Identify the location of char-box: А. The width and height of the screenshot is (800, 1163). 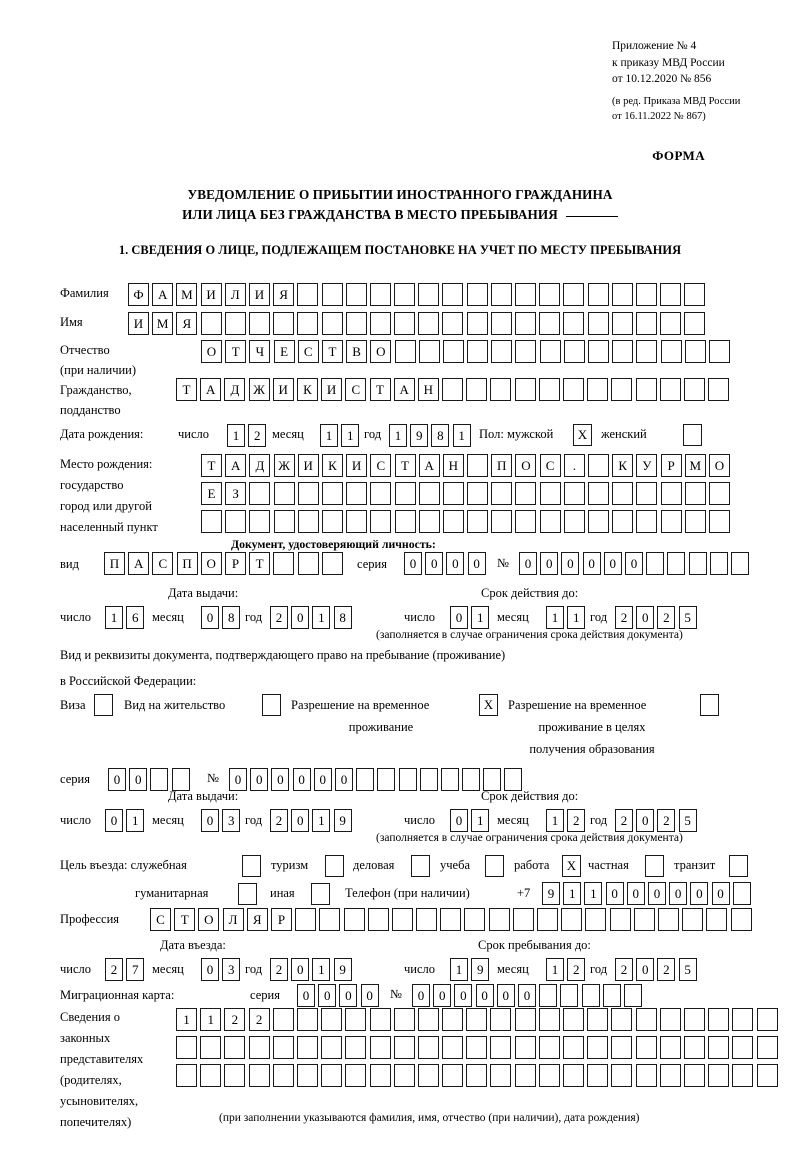
(211, 389).